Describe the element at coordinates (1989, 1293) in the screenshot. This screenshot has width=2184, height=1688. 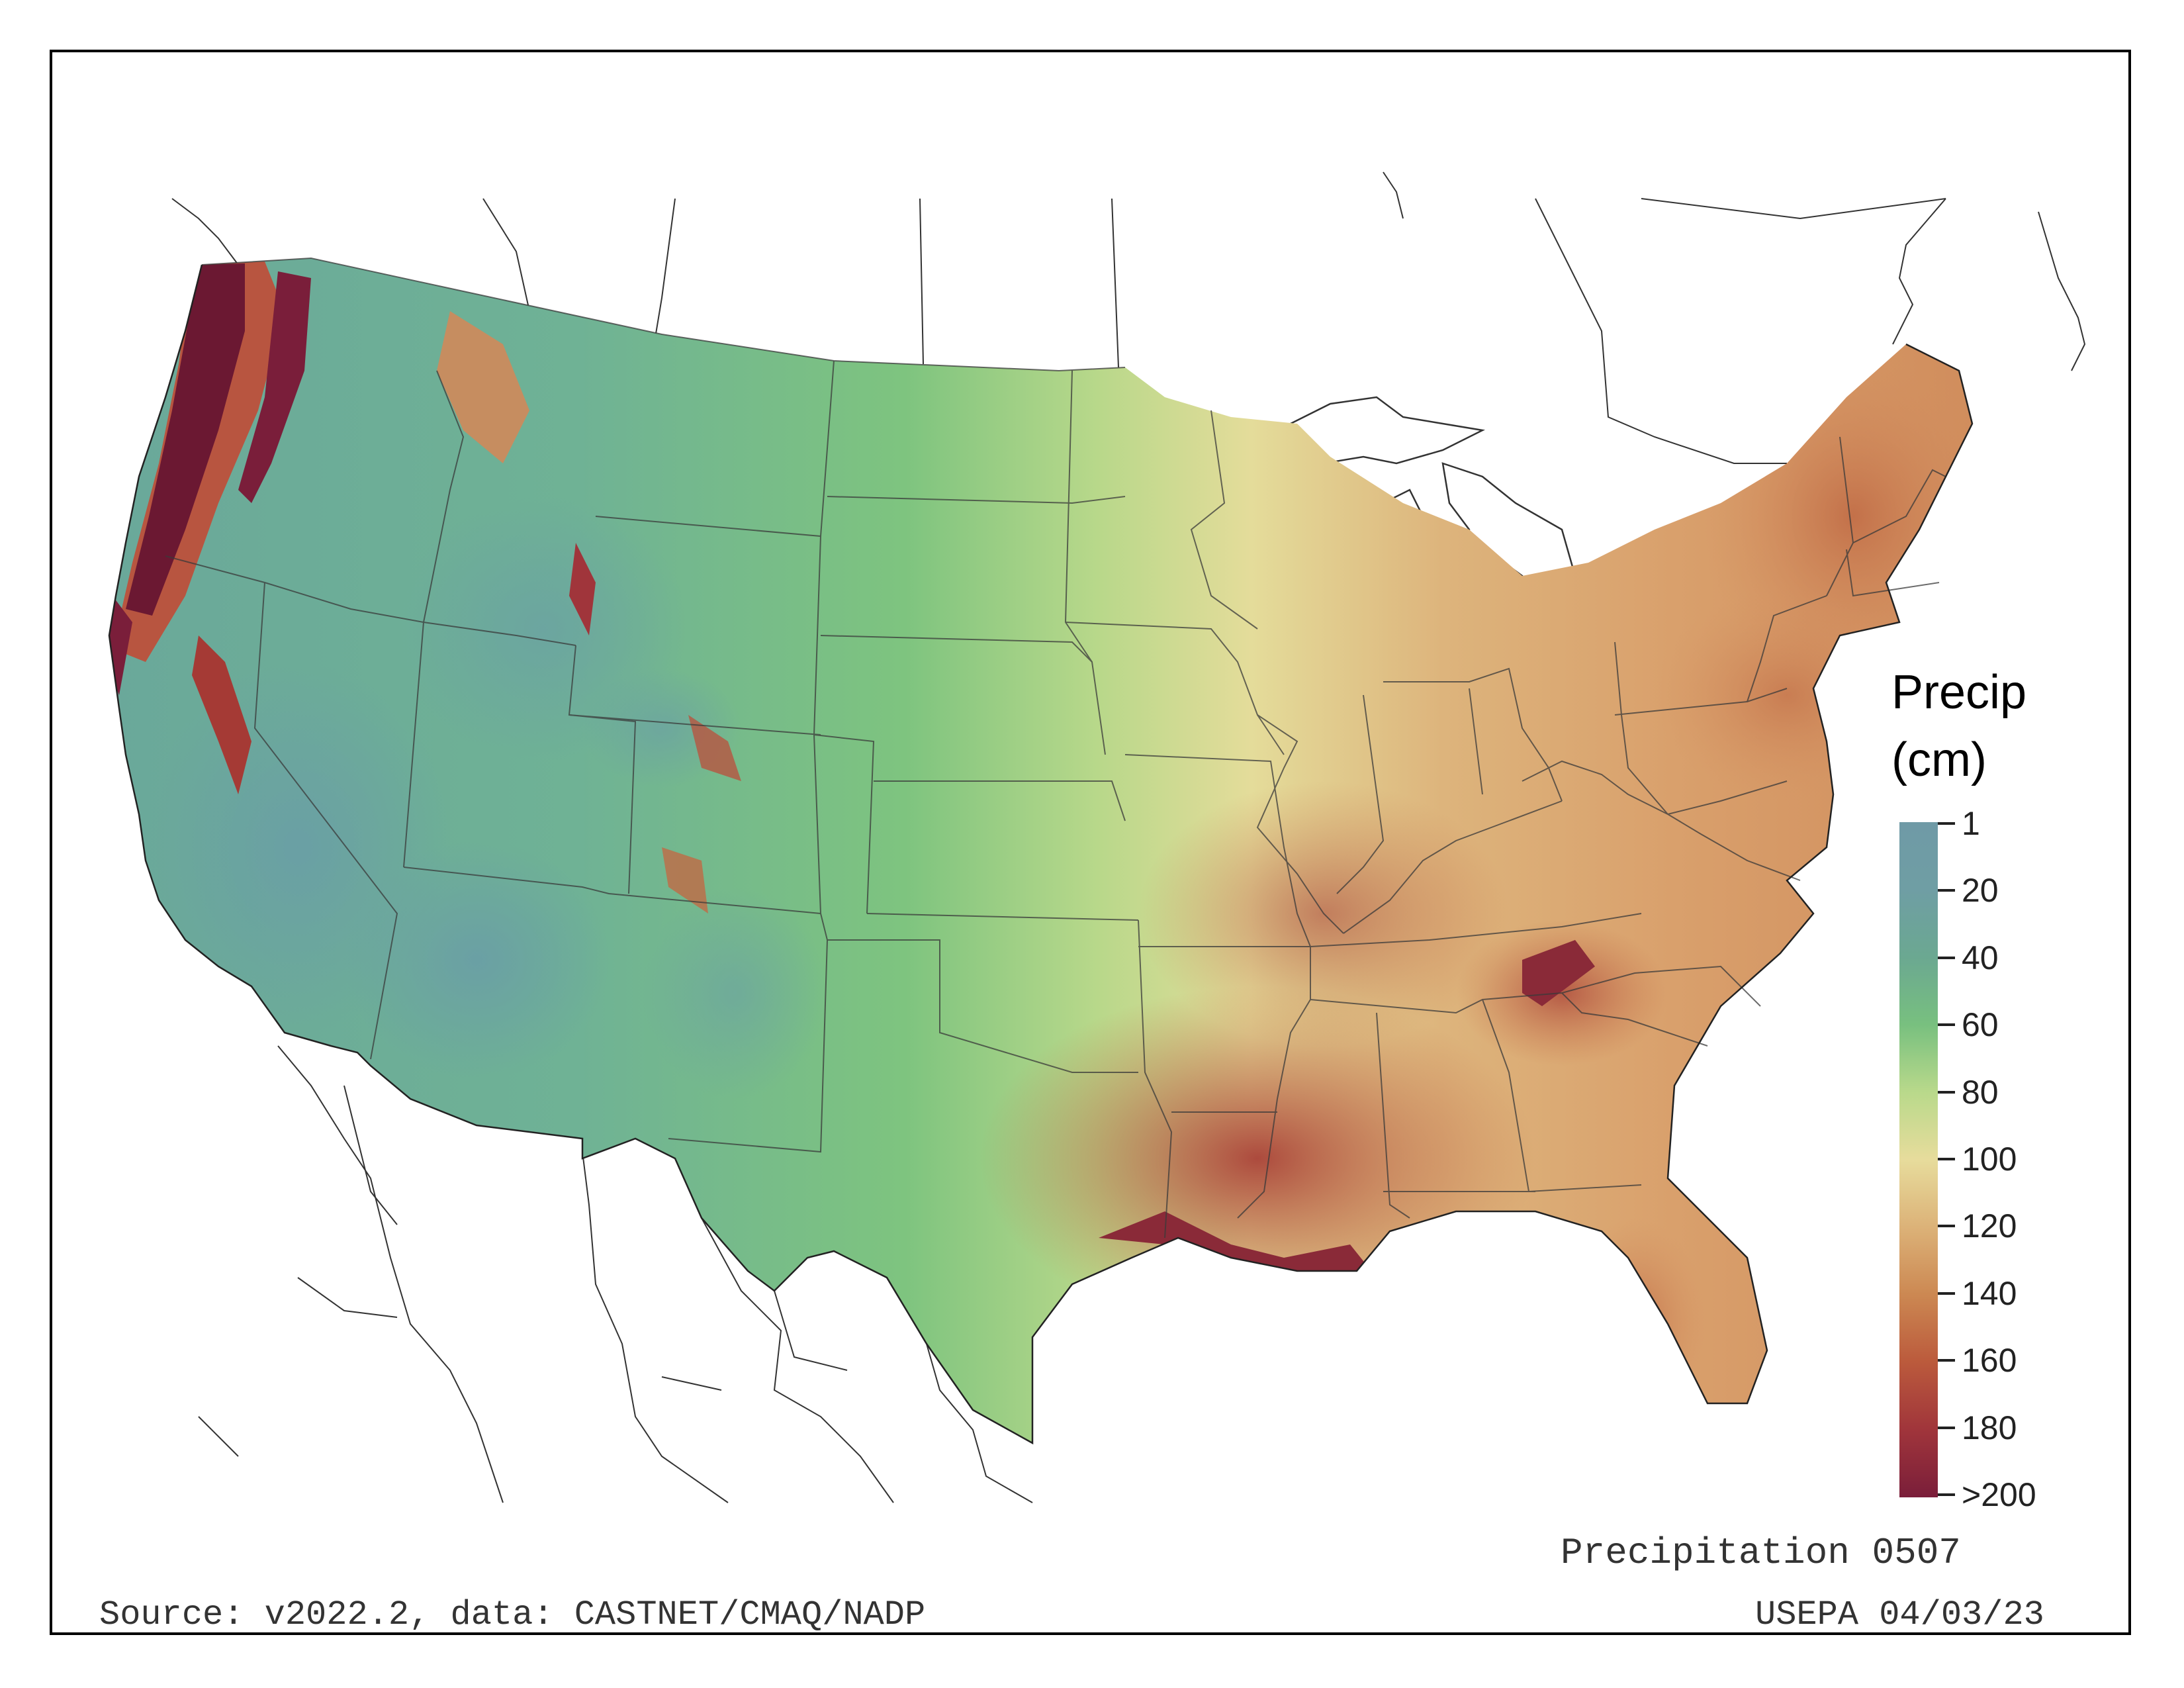
I see `legend-tick-label: 140` at that location.